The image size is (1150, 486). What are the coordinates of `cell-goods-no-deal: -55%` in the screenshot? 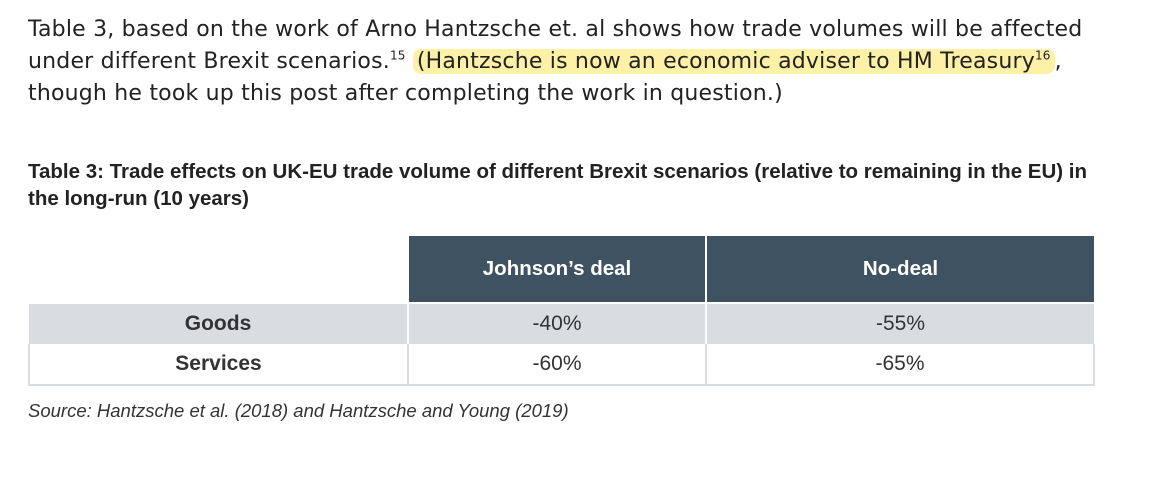 It's located at (899, 323).